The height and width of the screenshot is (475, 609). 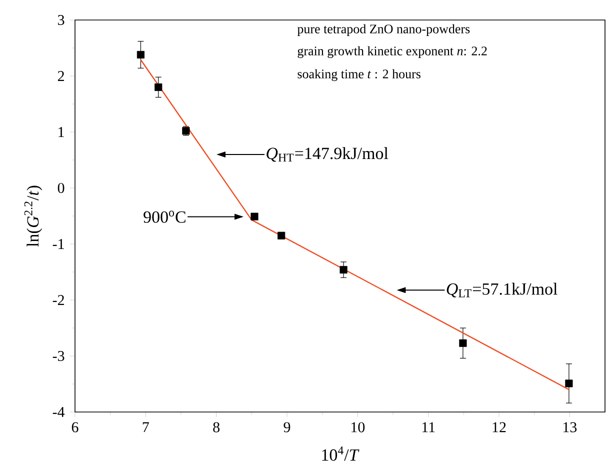 I want to click on y-axis-title: ln(G$^{2.2}$/t), so click(x=33, y=216).